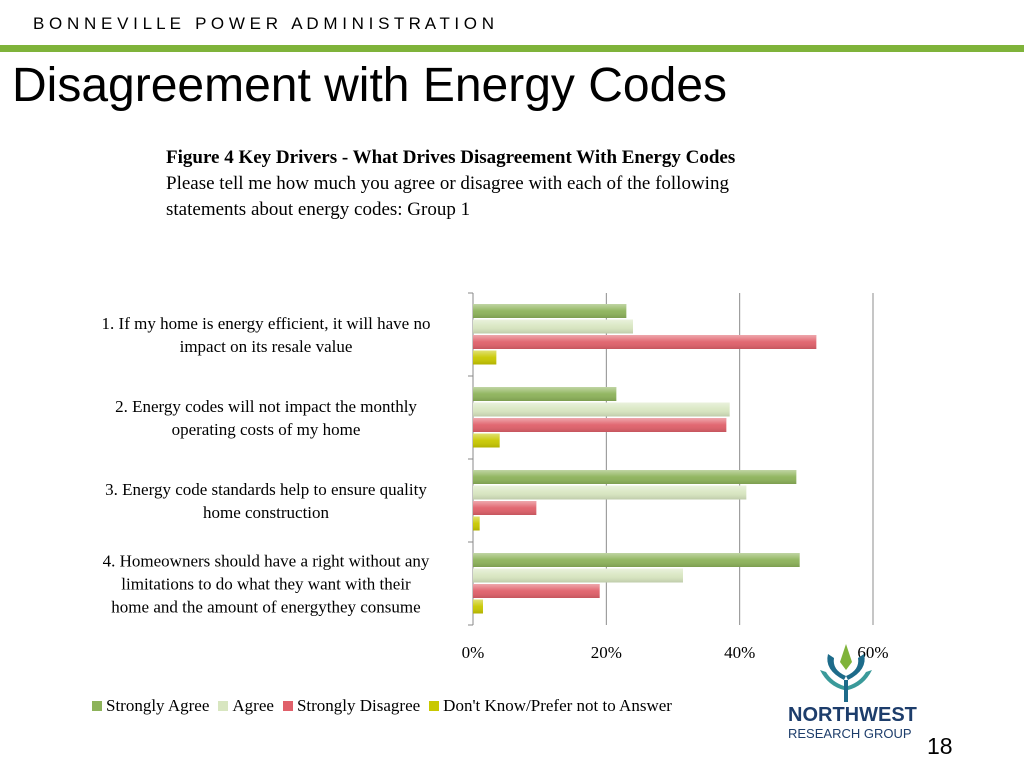 Image resolution: width=1024 pixels, height=768 pixels. I want to click on x-tick-label: 60%, so click(872, 652).